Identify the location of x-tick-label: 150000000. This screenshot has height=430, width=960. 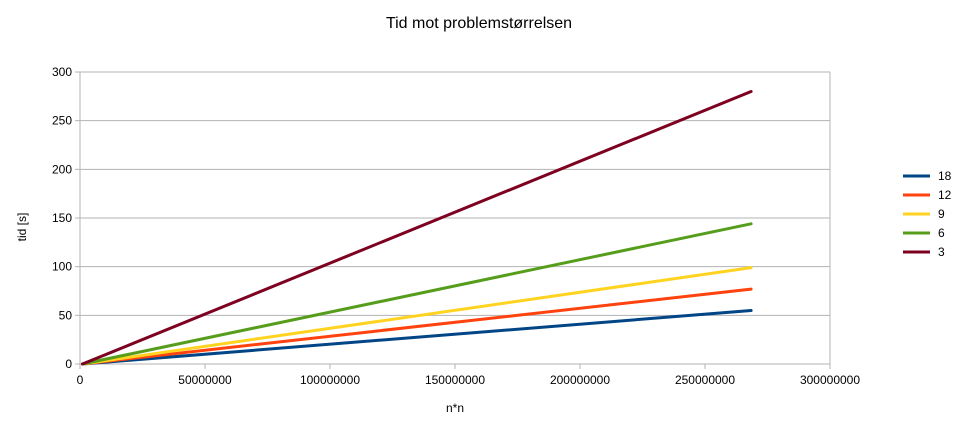
(455, 380).